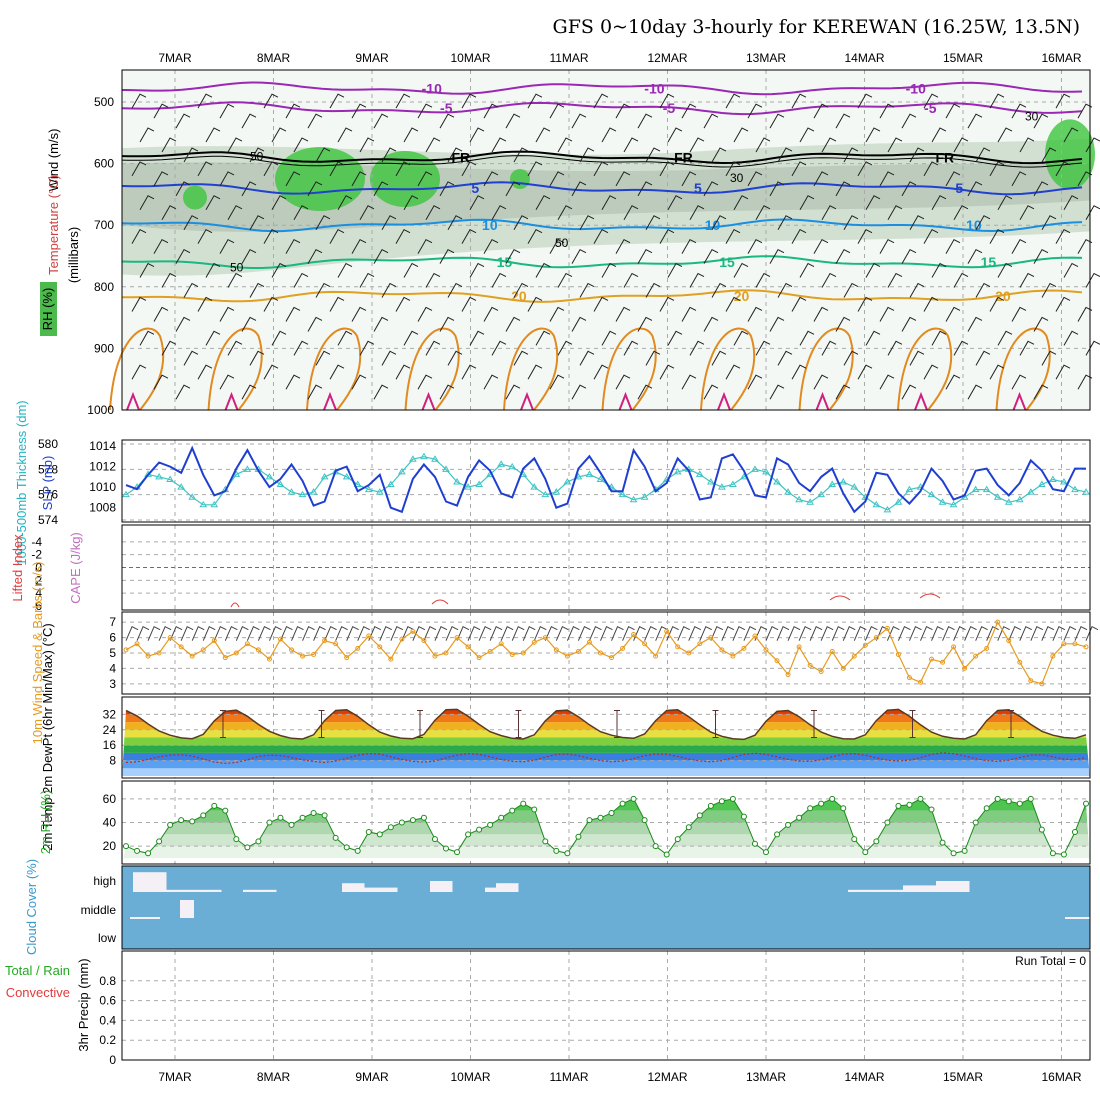 This screenshot has width=1100, height=1100. What do you see at coordinates (519, 296) in the screenshot?
I see `isotherm-label: 20` at bounding box center [519, 296].